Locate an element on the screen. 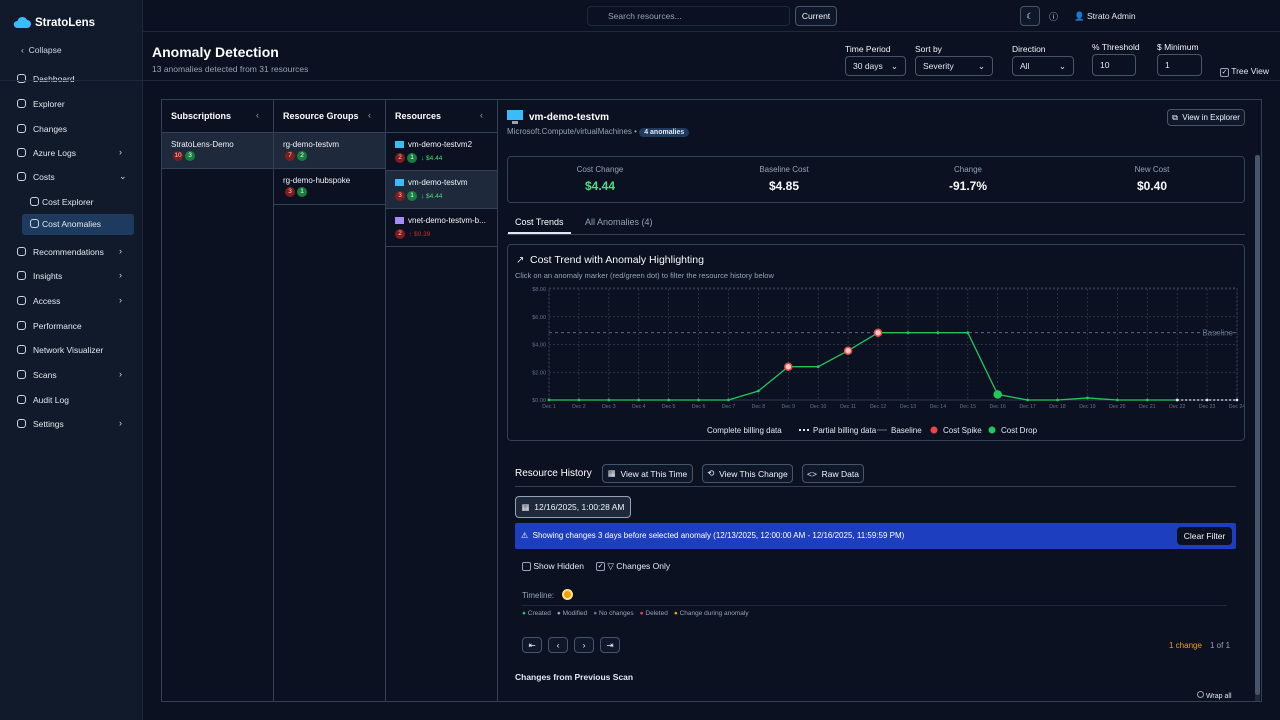  nav-item: Cost Explorer is located at coordinates (68, 202).